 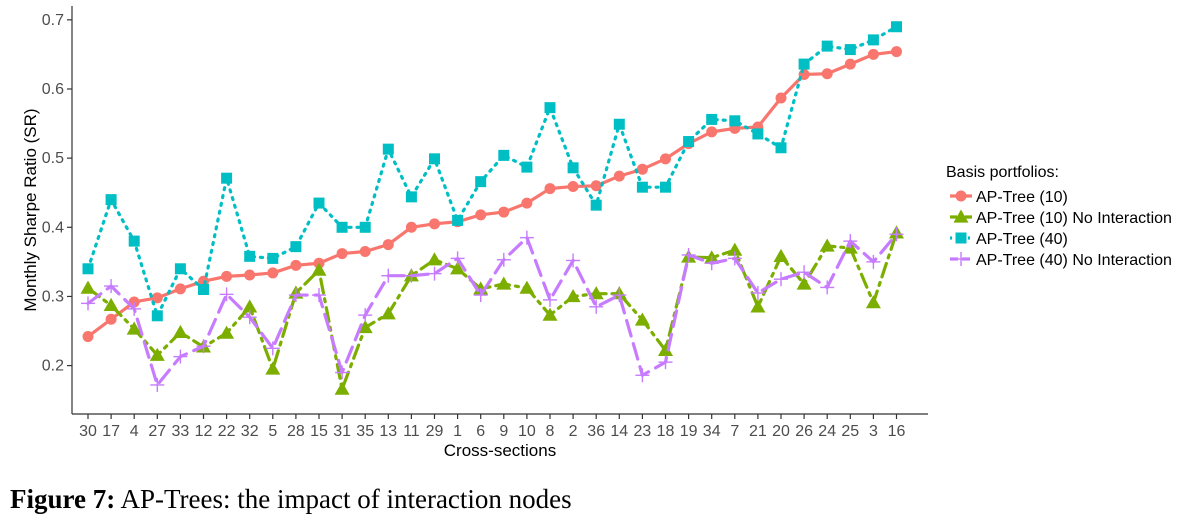 I want to click on x-tick-label: 22, so click(x=227, y=431).